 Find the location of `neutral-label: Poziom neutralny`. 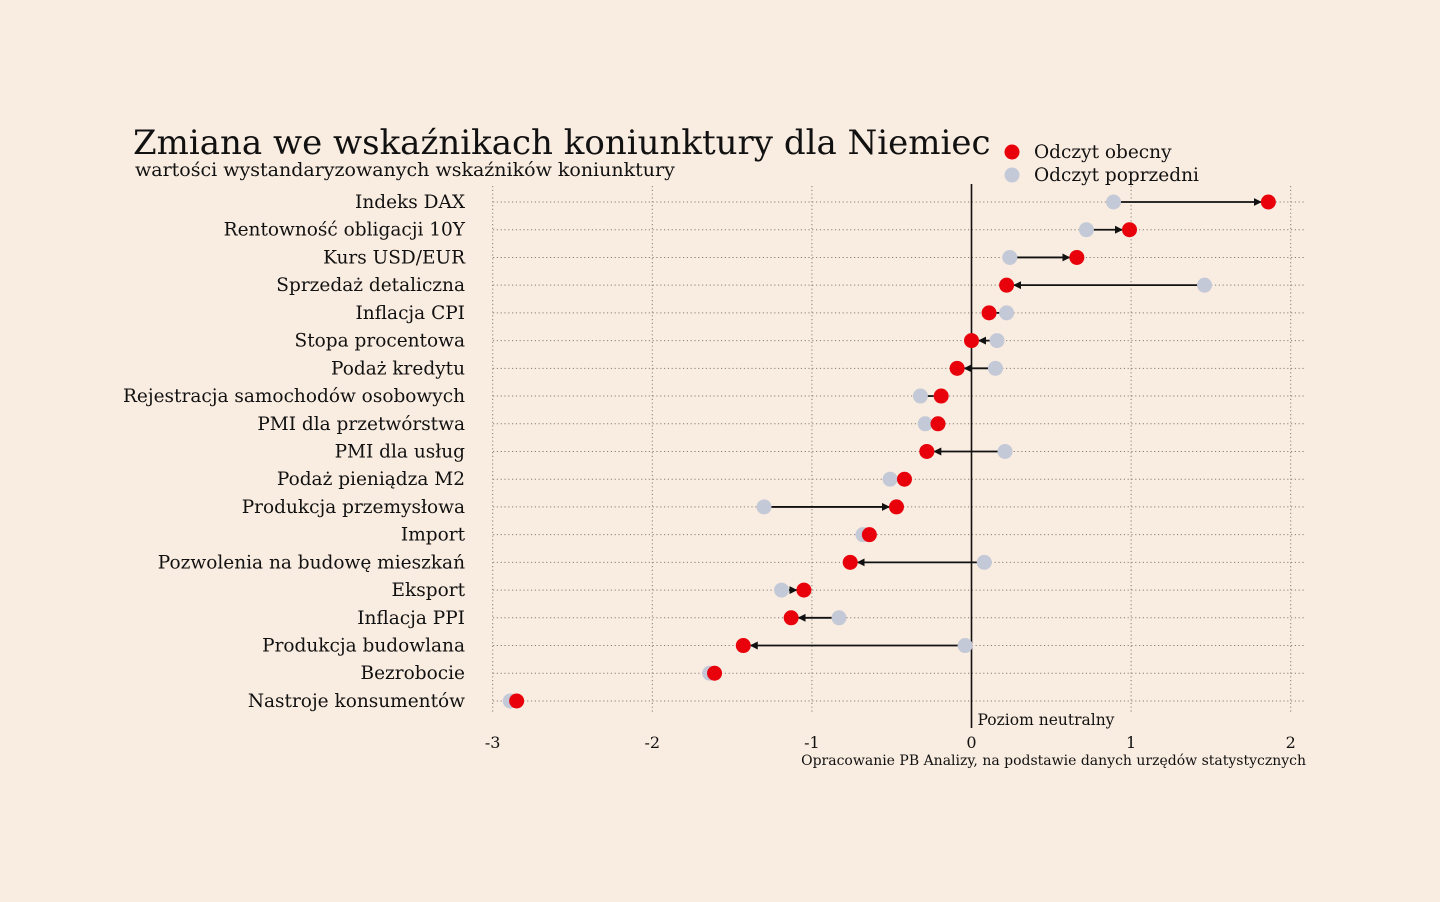

neutral-label: Poziom neutralny is located at coordinates (1046, 720).